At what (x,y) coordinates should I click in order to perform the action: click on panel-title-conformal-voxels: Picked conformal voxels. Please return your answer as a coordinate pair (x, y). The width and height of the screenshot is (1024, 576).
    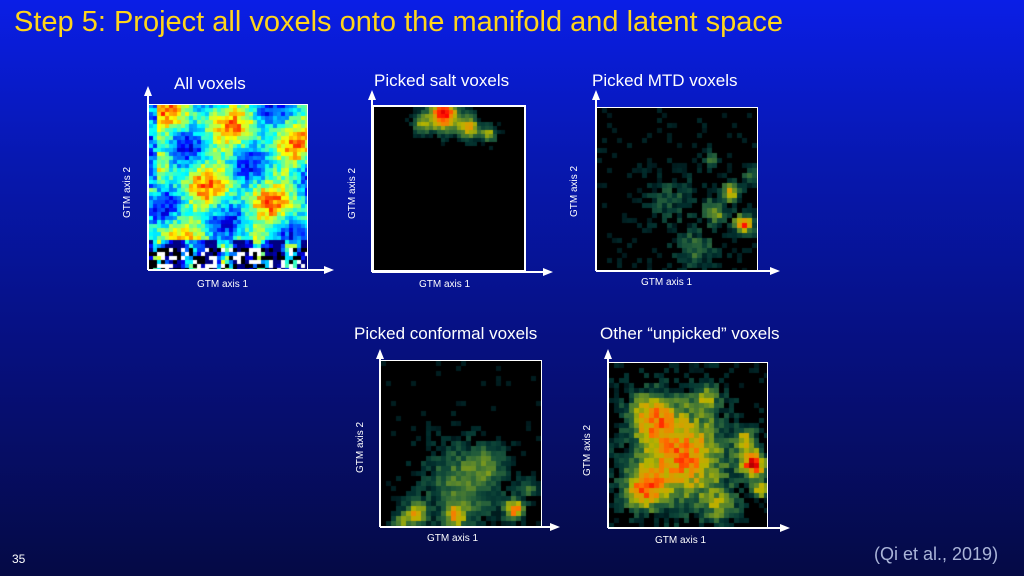
    Looking at the image, I should click on (446, 333).